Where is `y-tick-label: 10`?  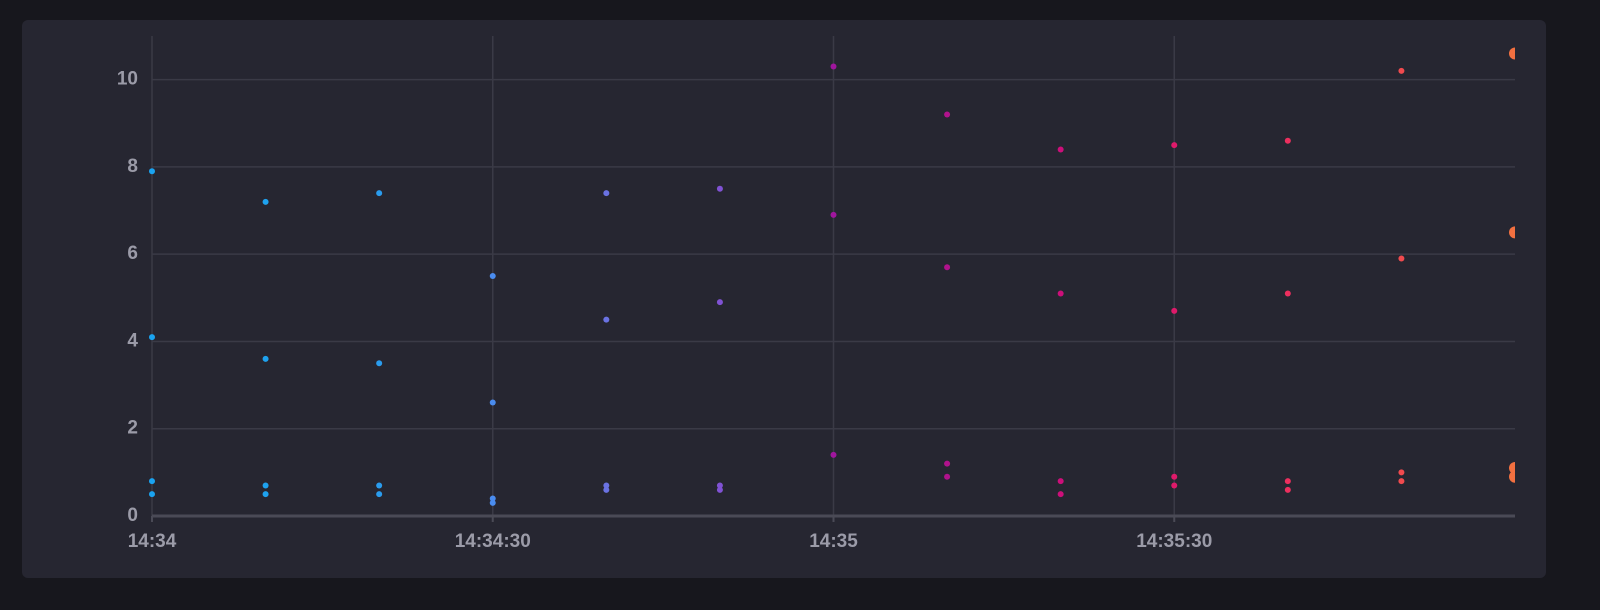
y-tick-label: 10 is located at coordinates (127, 79).